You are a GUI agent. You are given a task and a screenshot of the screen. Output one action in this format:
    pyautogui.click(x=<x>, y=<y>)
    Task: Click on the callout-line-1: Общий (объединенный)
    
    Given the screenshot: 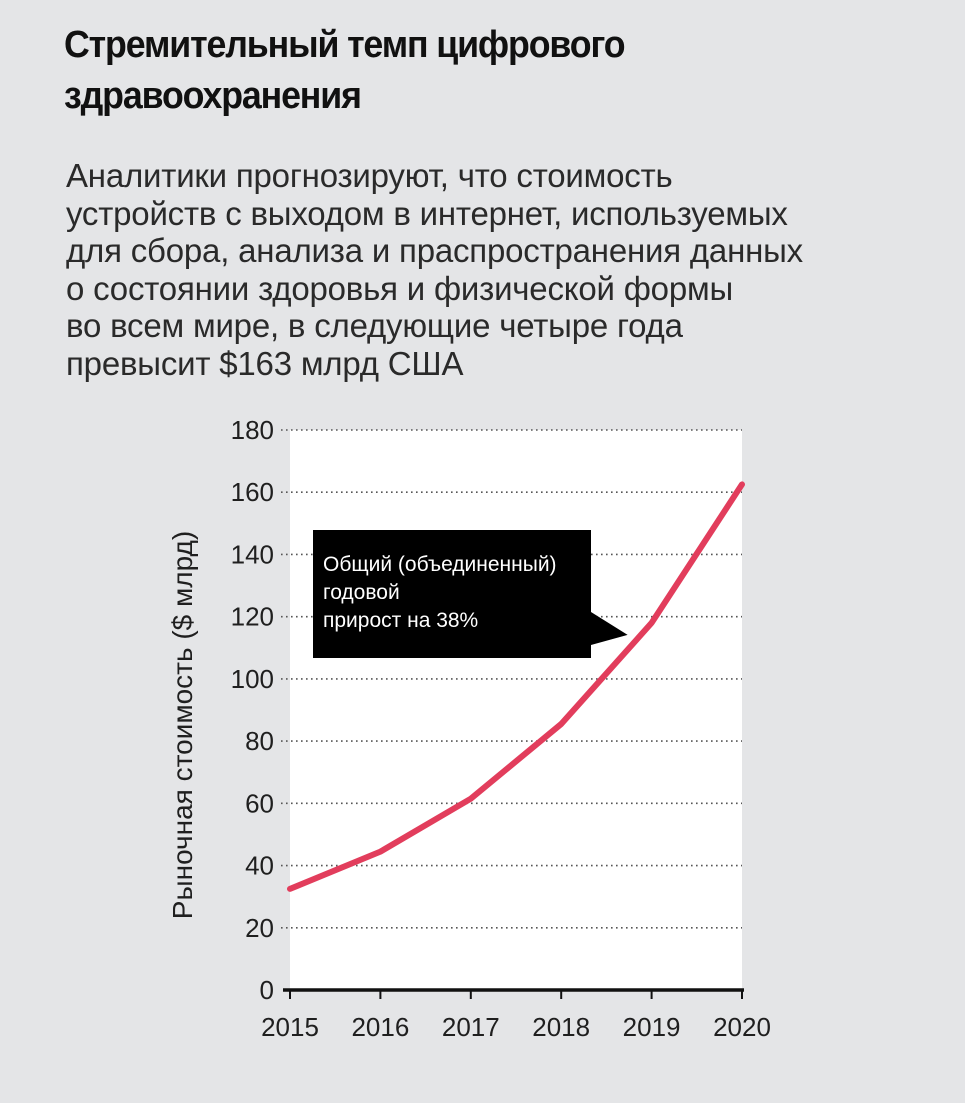 What is the action you would take?
    pyautogui.click(x=440, y=564)
    